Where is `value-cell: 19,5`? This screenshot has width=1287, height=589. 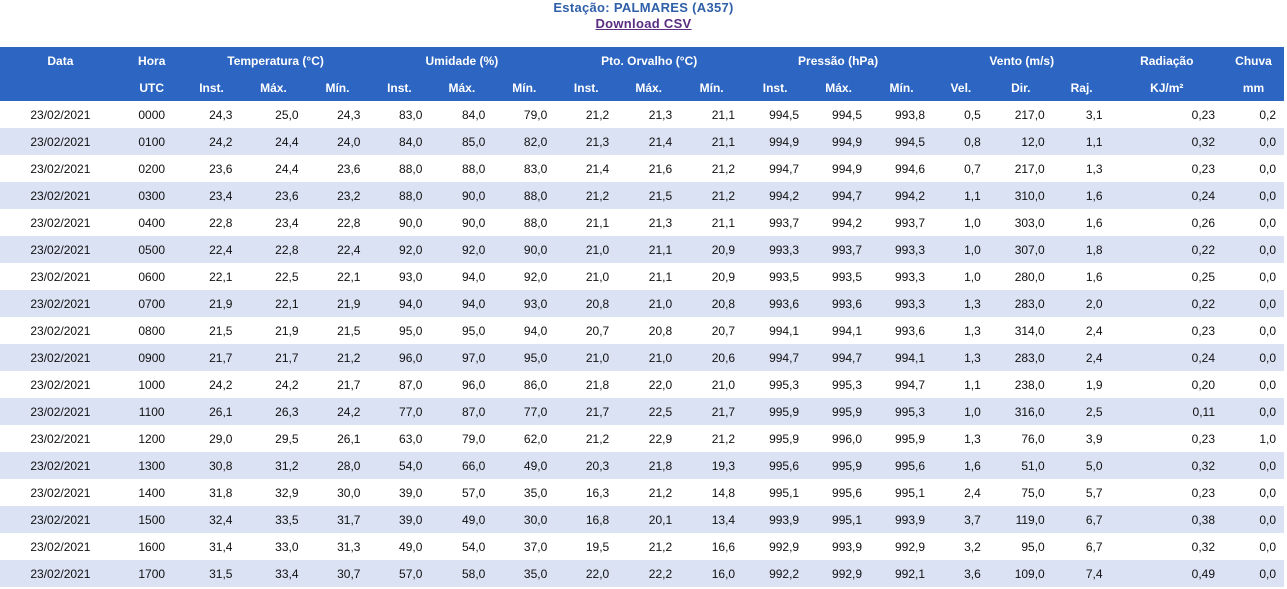
value-cell: 19,5 is located at coordinates (586, 546).